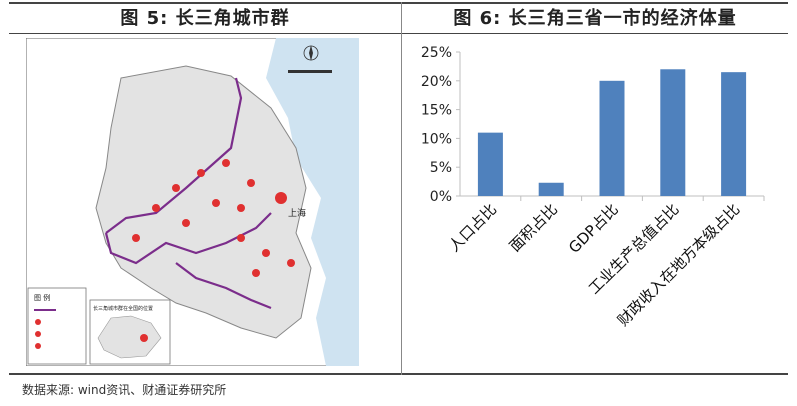 This screenshot has width=797, height=406. What do you see at coordinates (678, 264) in the screenshot?
I see `x-category-label: 财政收入在地方本级占比` at bounding box center [678, 264].